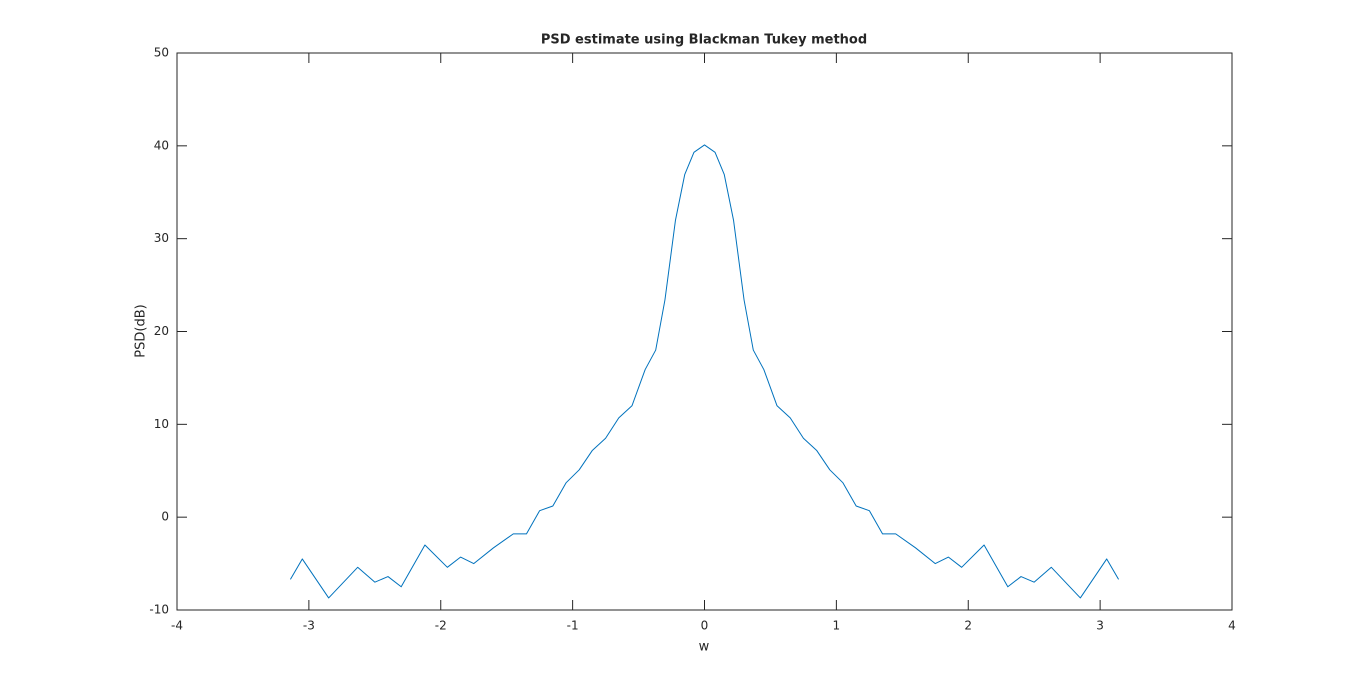 The height and width of the screenshot is (687, 1362). I want to click on y-tick-label: 10, so click(161, 424).